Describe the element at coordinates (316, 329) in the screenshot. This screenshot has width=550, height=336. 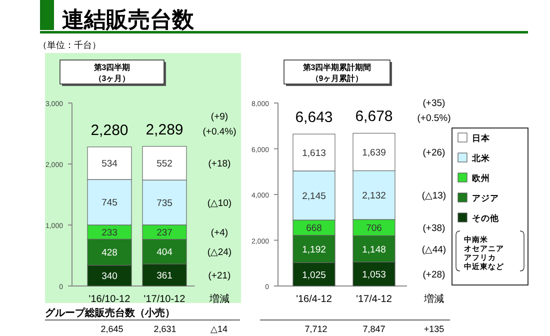
I see `text: 7,712` at that location.